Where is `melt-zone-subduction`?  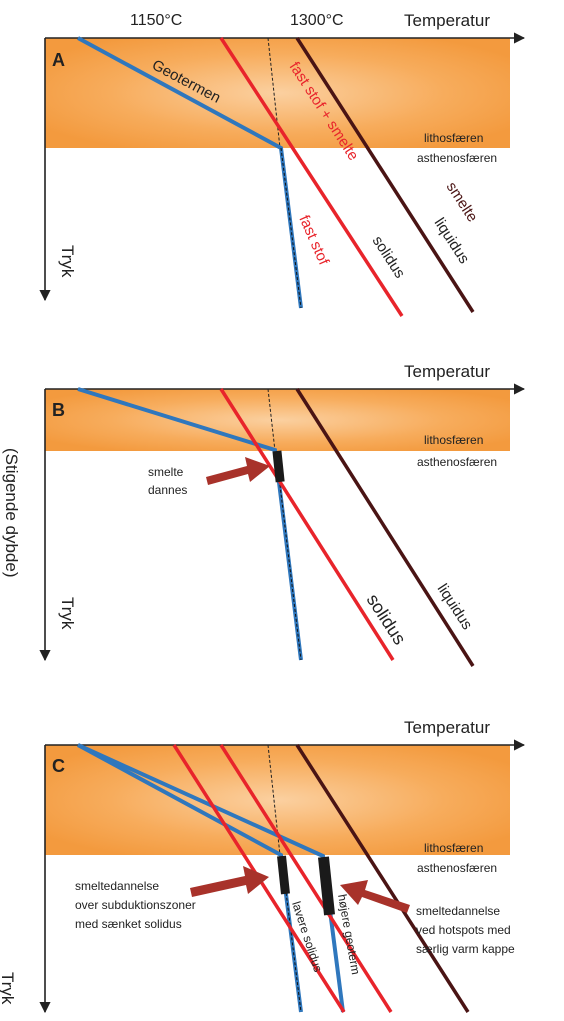
melt-zone-subduction is located at coordinates (283, 875).